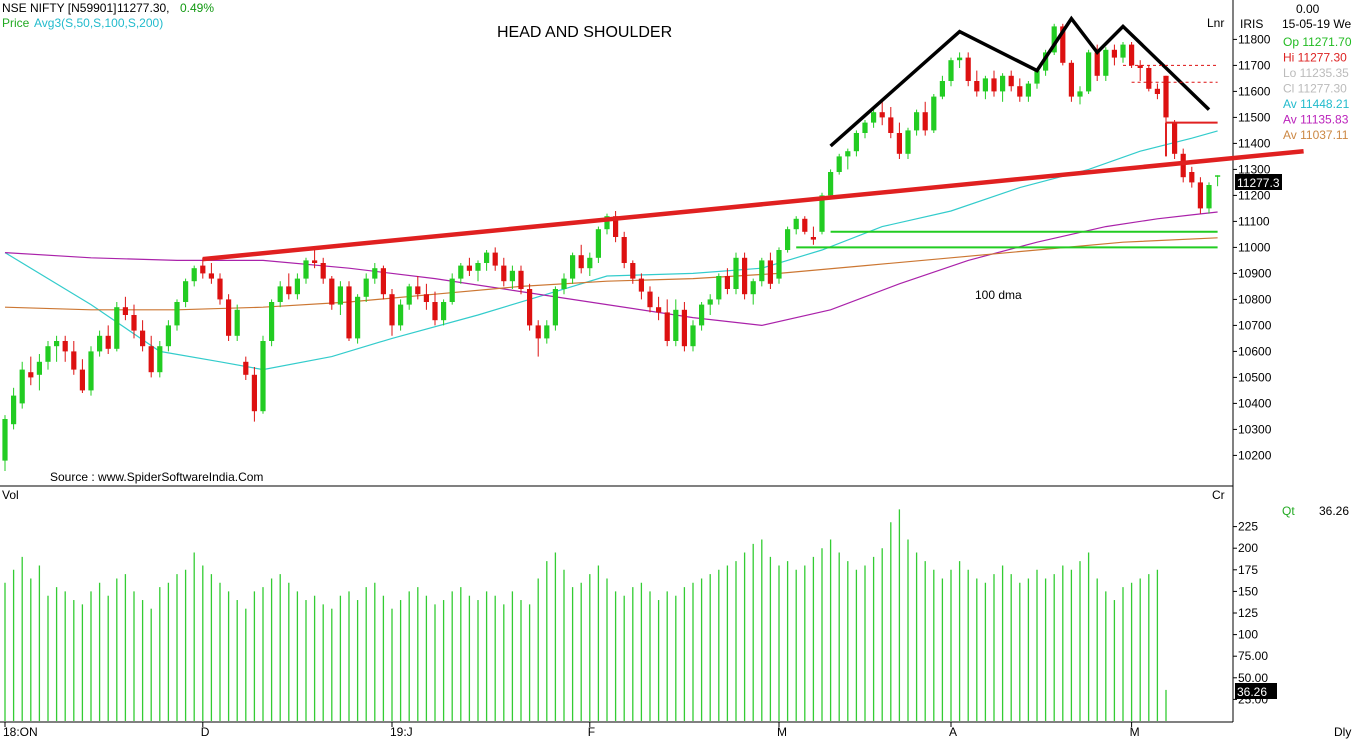 This screenshot has height=740, width=1352. I want to click on volume-tick-label: 125, so click(1248, 613).